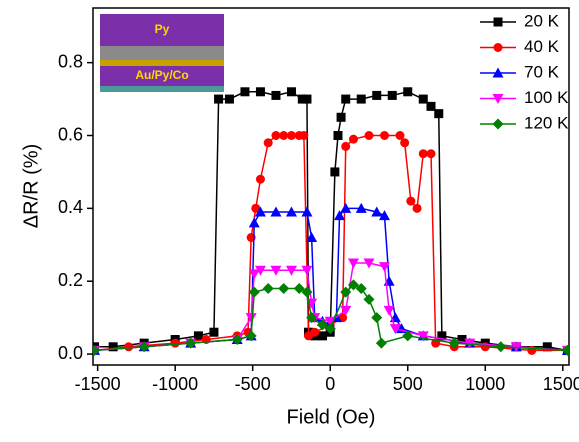 This screenshot has height=442, width=579. Describe the element at coordinates (253, 384) in the screenshot. I see `x-tick-label: -500` at that location.